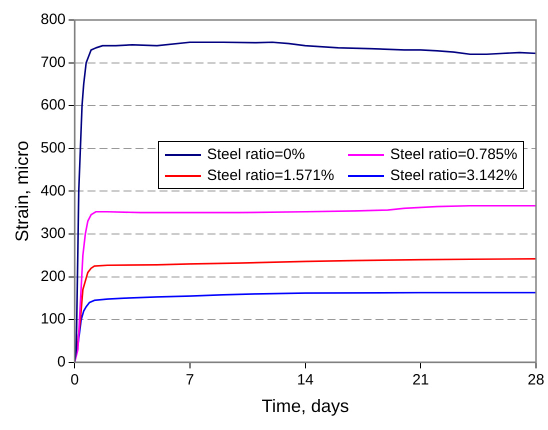  I want to click on legend-label: Steel ratio=3.142%, so click(454, 176).